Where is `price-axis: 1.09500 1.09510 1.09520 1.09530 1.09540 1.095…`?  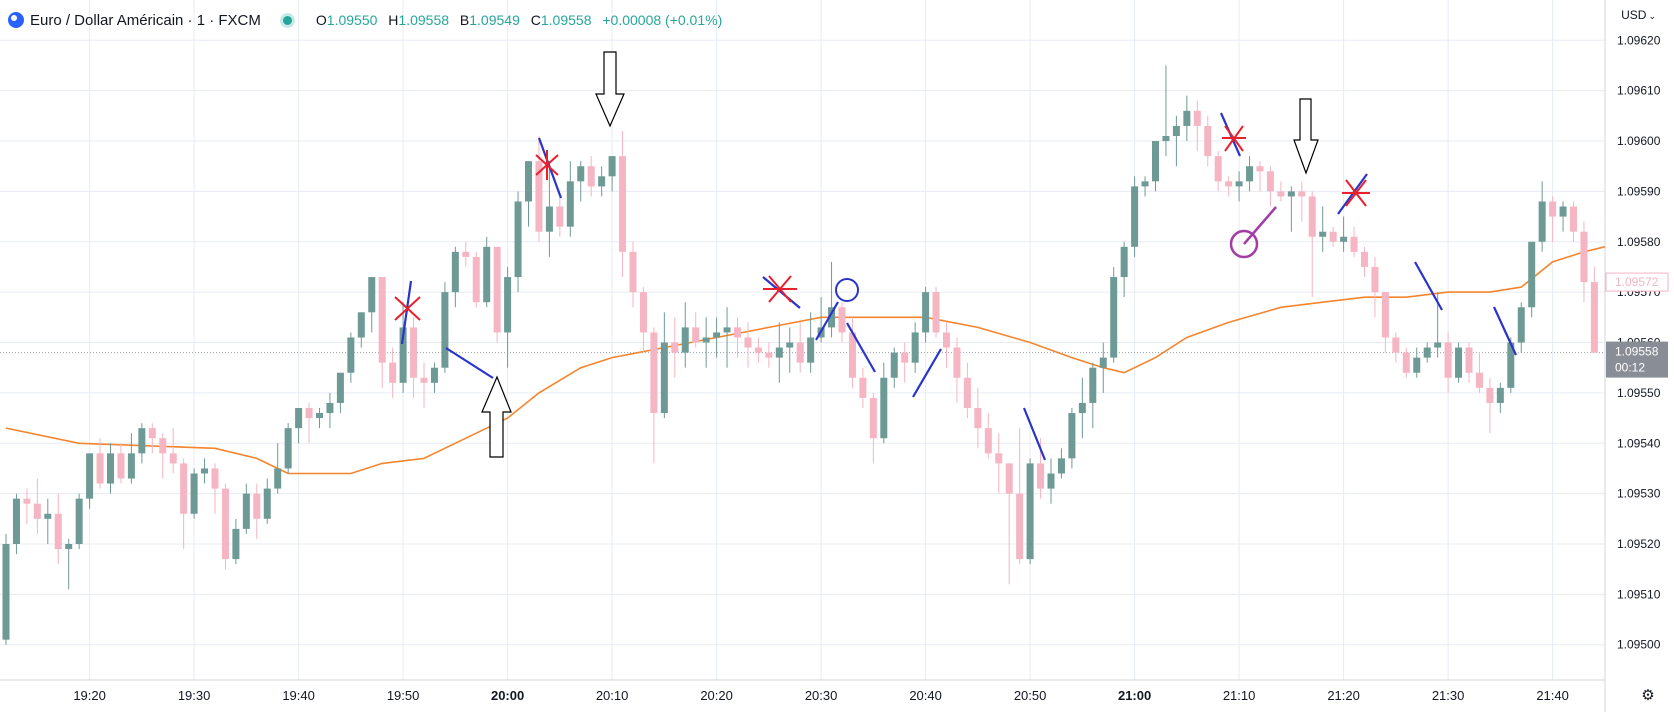 price-axis: 1.09500 1.09510 1.09520 1.09530 1.09540 1.095… is located at coordinates (1637, 342).